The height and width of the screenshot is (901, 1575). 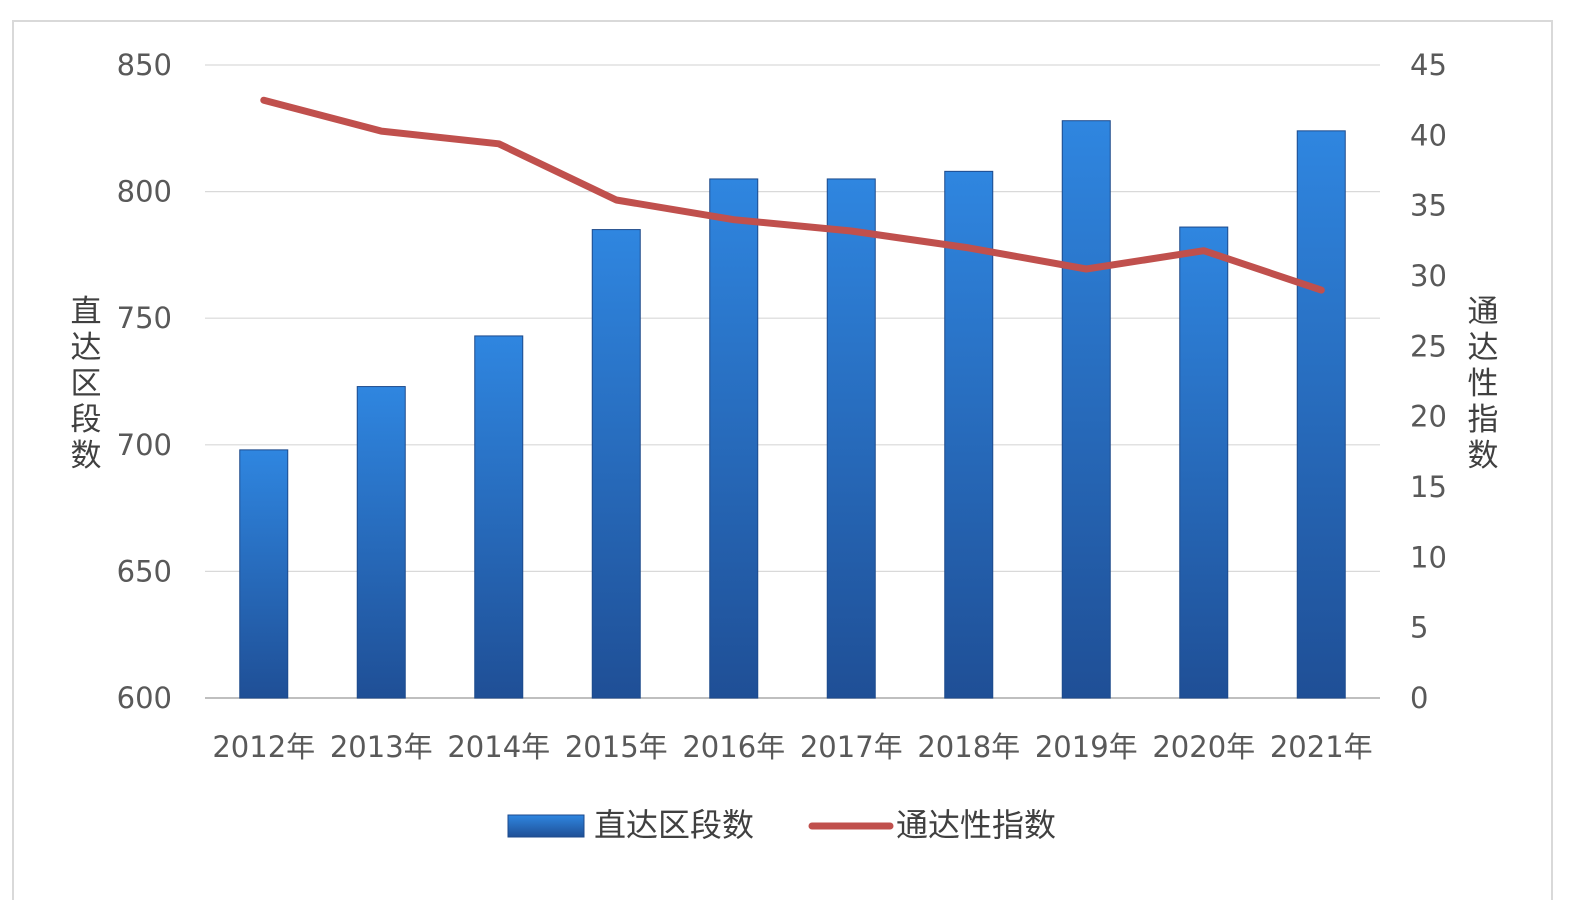 What do you see at coordinates (1428, 417) in the screenshot?
I see `y2-tick-label: 20` at bounding box center [1428, 417].